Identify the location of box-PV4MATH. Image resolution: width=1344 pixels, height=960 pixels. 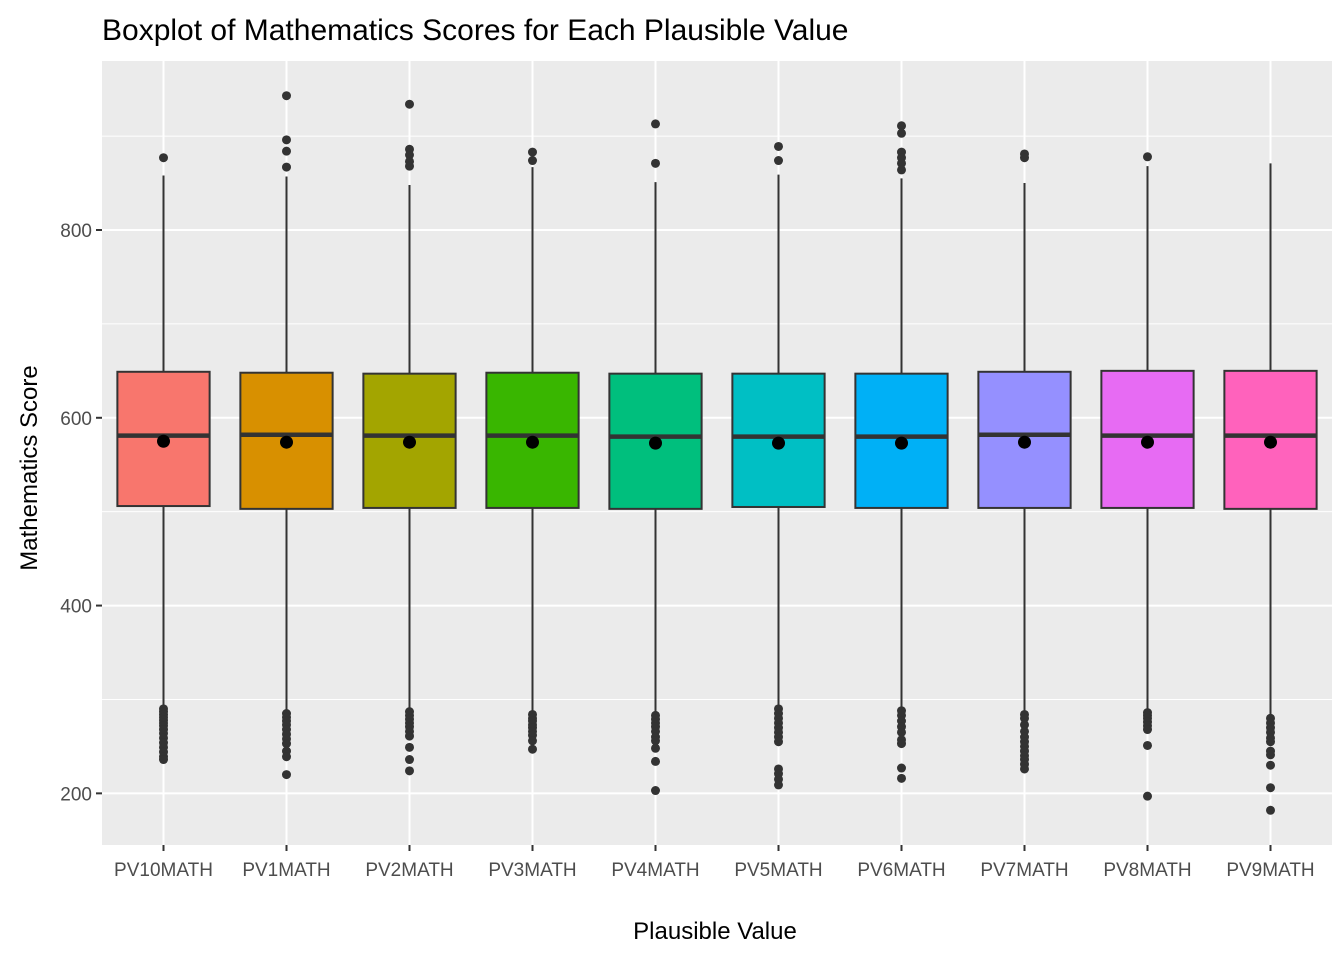
(655, 457).